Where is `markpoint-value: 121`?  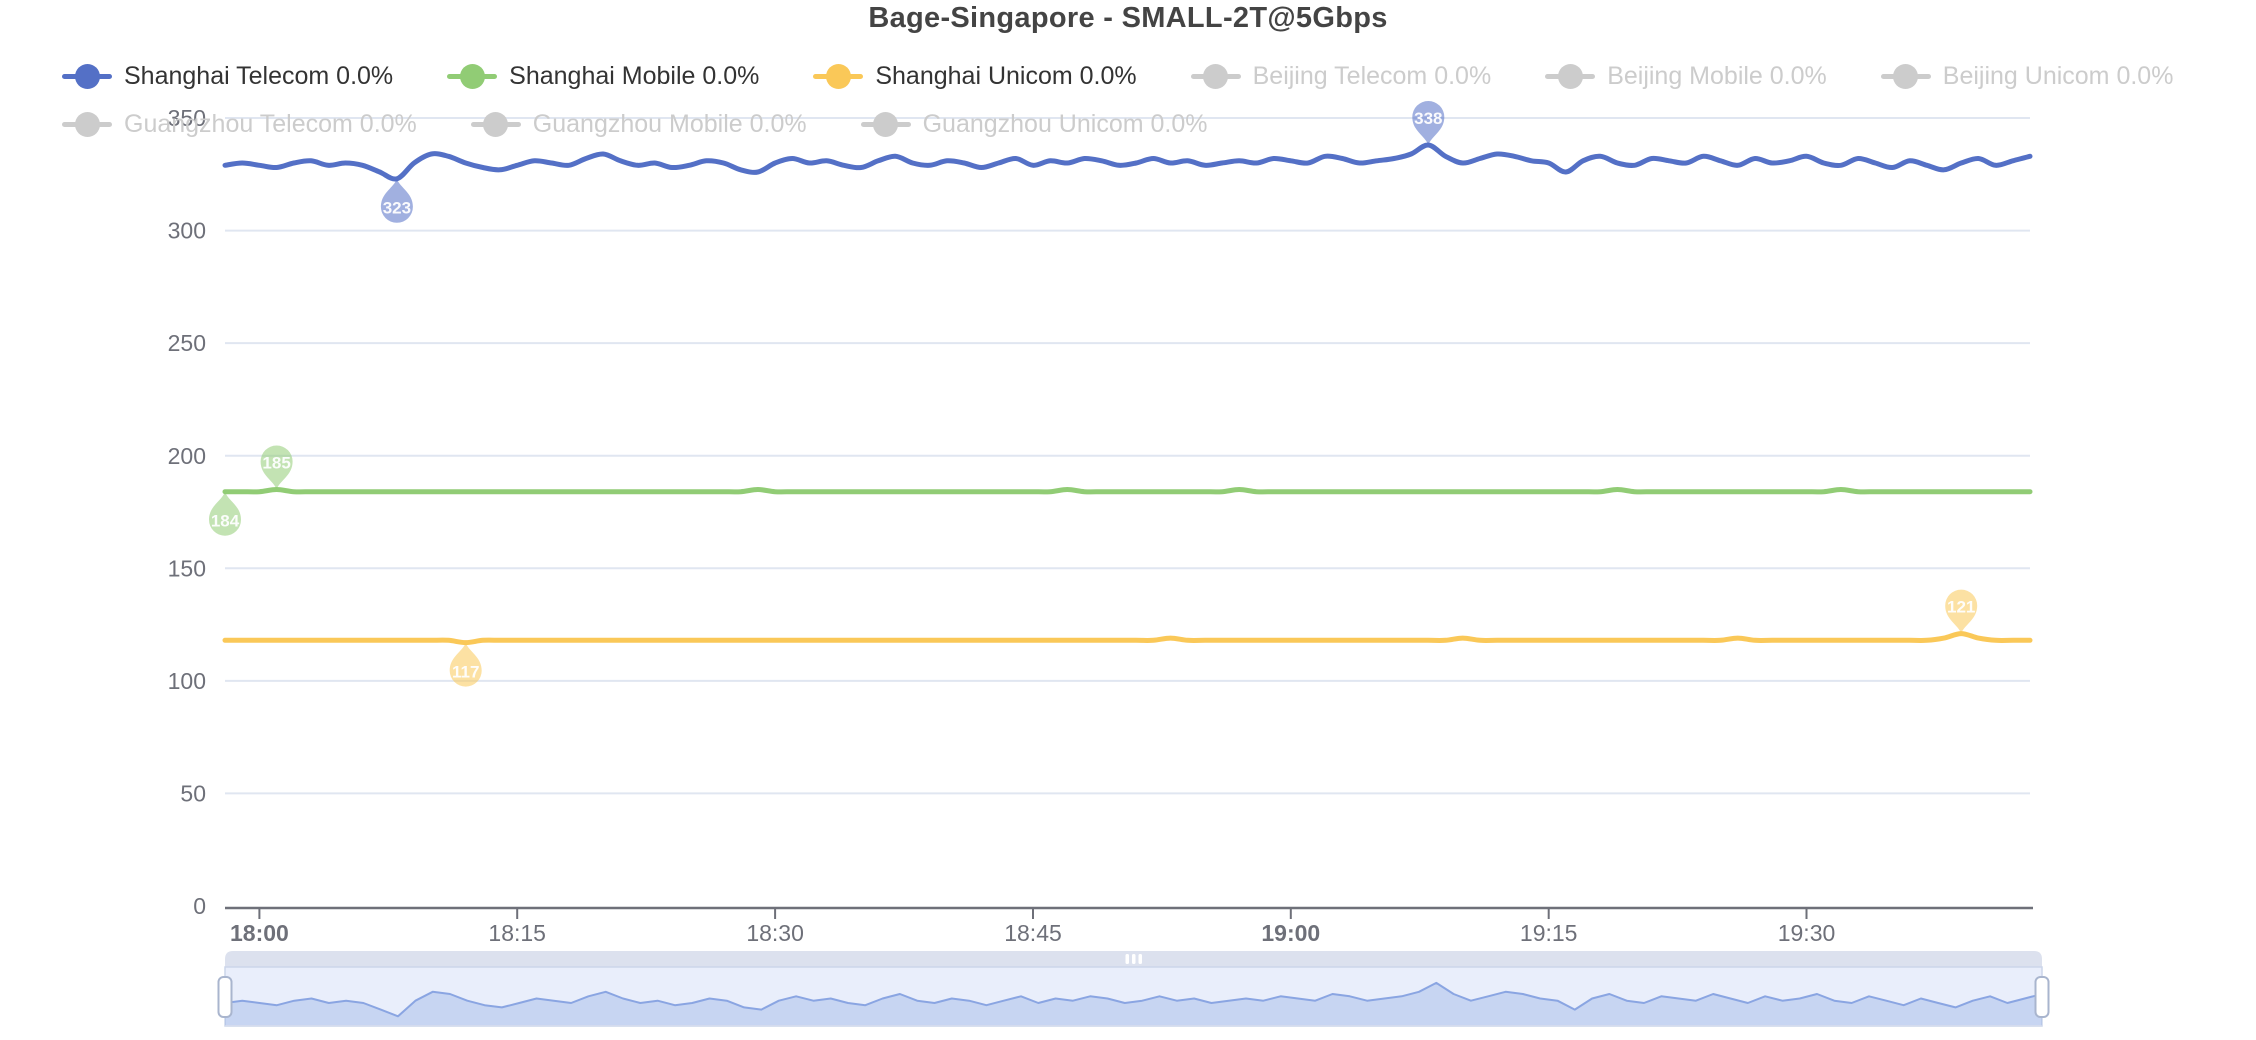 markpoint-value: 121 is located at coordinates (1961, 607).